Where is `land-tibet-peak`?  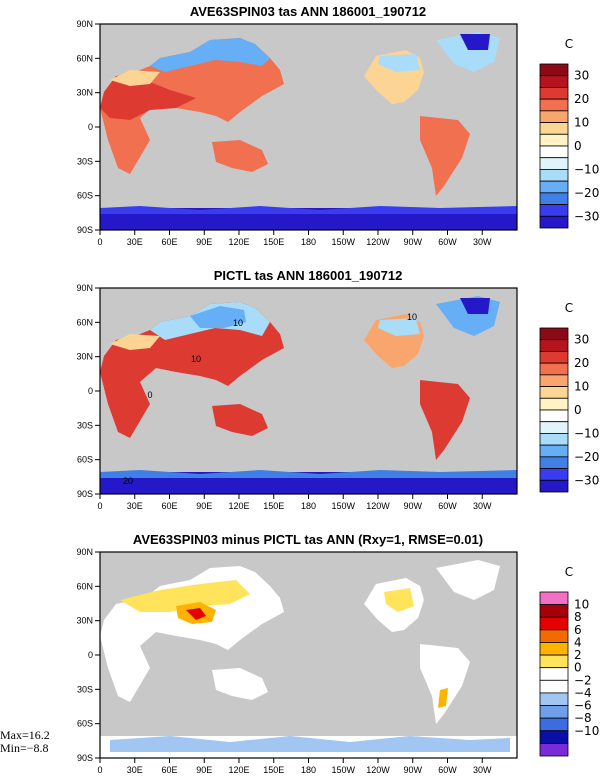
land-tibet-peak is located at coordinates (196, 614).